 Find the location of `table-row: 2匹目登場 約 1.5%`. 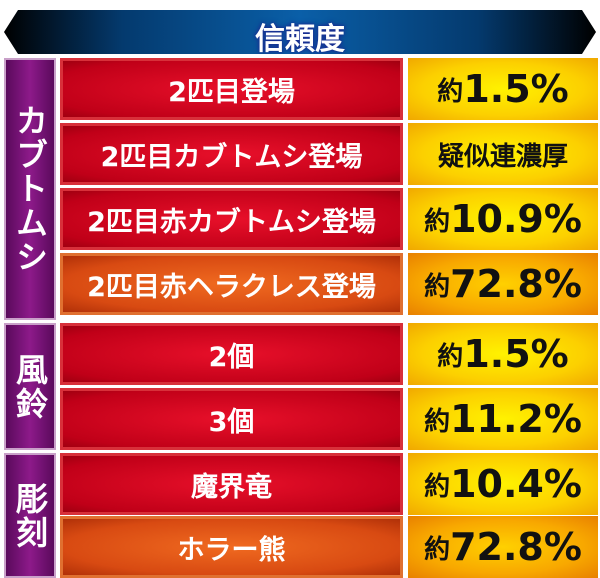

table-row: 2匹目登場 約 1.5% is located at coordinates (329, 89).